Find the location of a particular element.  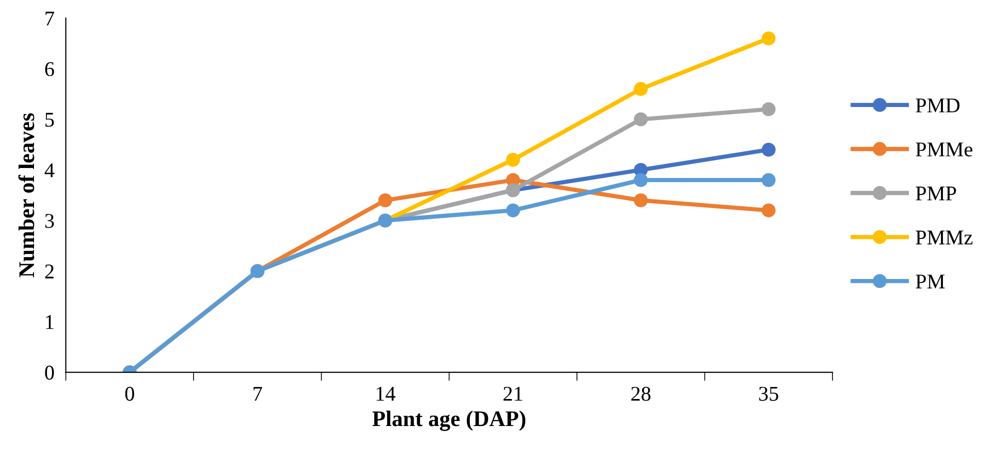

legend-label: PMMz is located at coordinates (944, 237).